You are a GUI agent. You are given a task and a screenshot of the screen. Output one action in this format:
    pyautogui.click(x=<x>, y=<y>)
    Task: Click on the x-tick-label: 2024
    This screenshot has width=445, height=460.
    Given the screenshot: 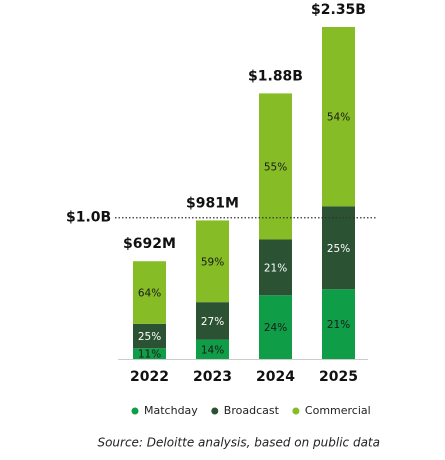 What is the action you would take?
    pyautogui.click(x=275, y=377)
    